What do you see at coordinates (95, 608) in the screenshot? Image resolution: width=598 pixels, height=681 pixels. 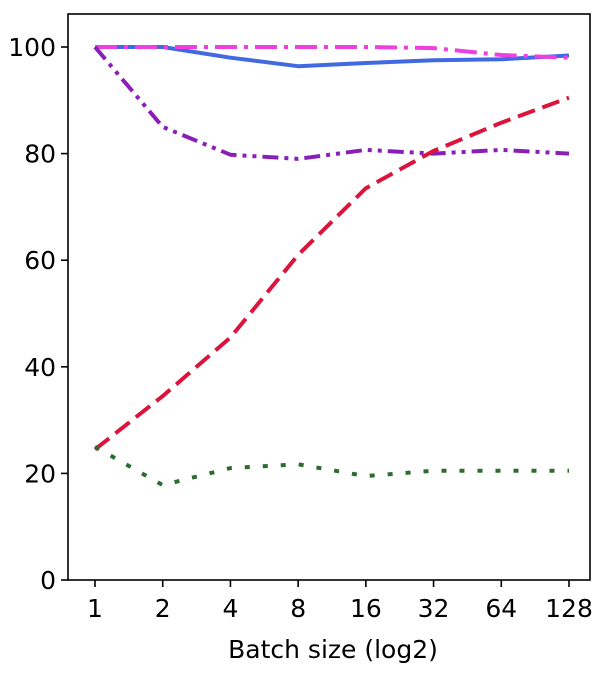 I see `x-tick-label: 1` at bounding box center [95, 608].